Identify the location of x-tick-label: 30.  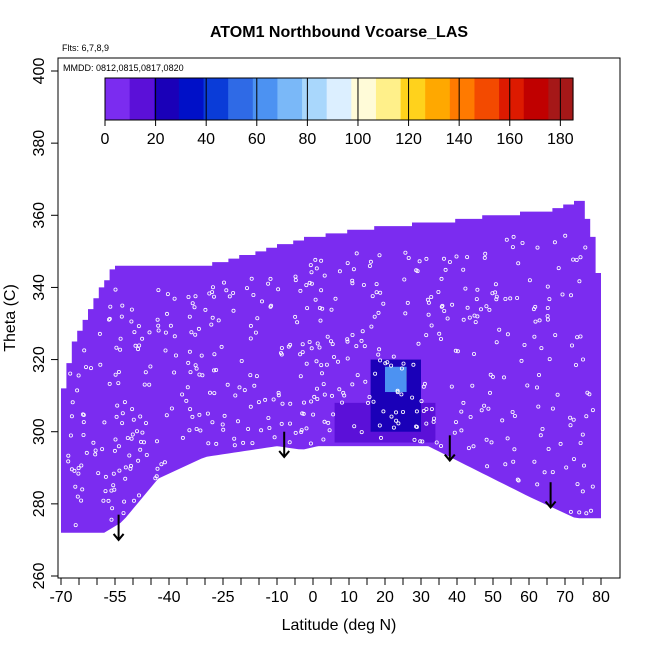
(421, 597).